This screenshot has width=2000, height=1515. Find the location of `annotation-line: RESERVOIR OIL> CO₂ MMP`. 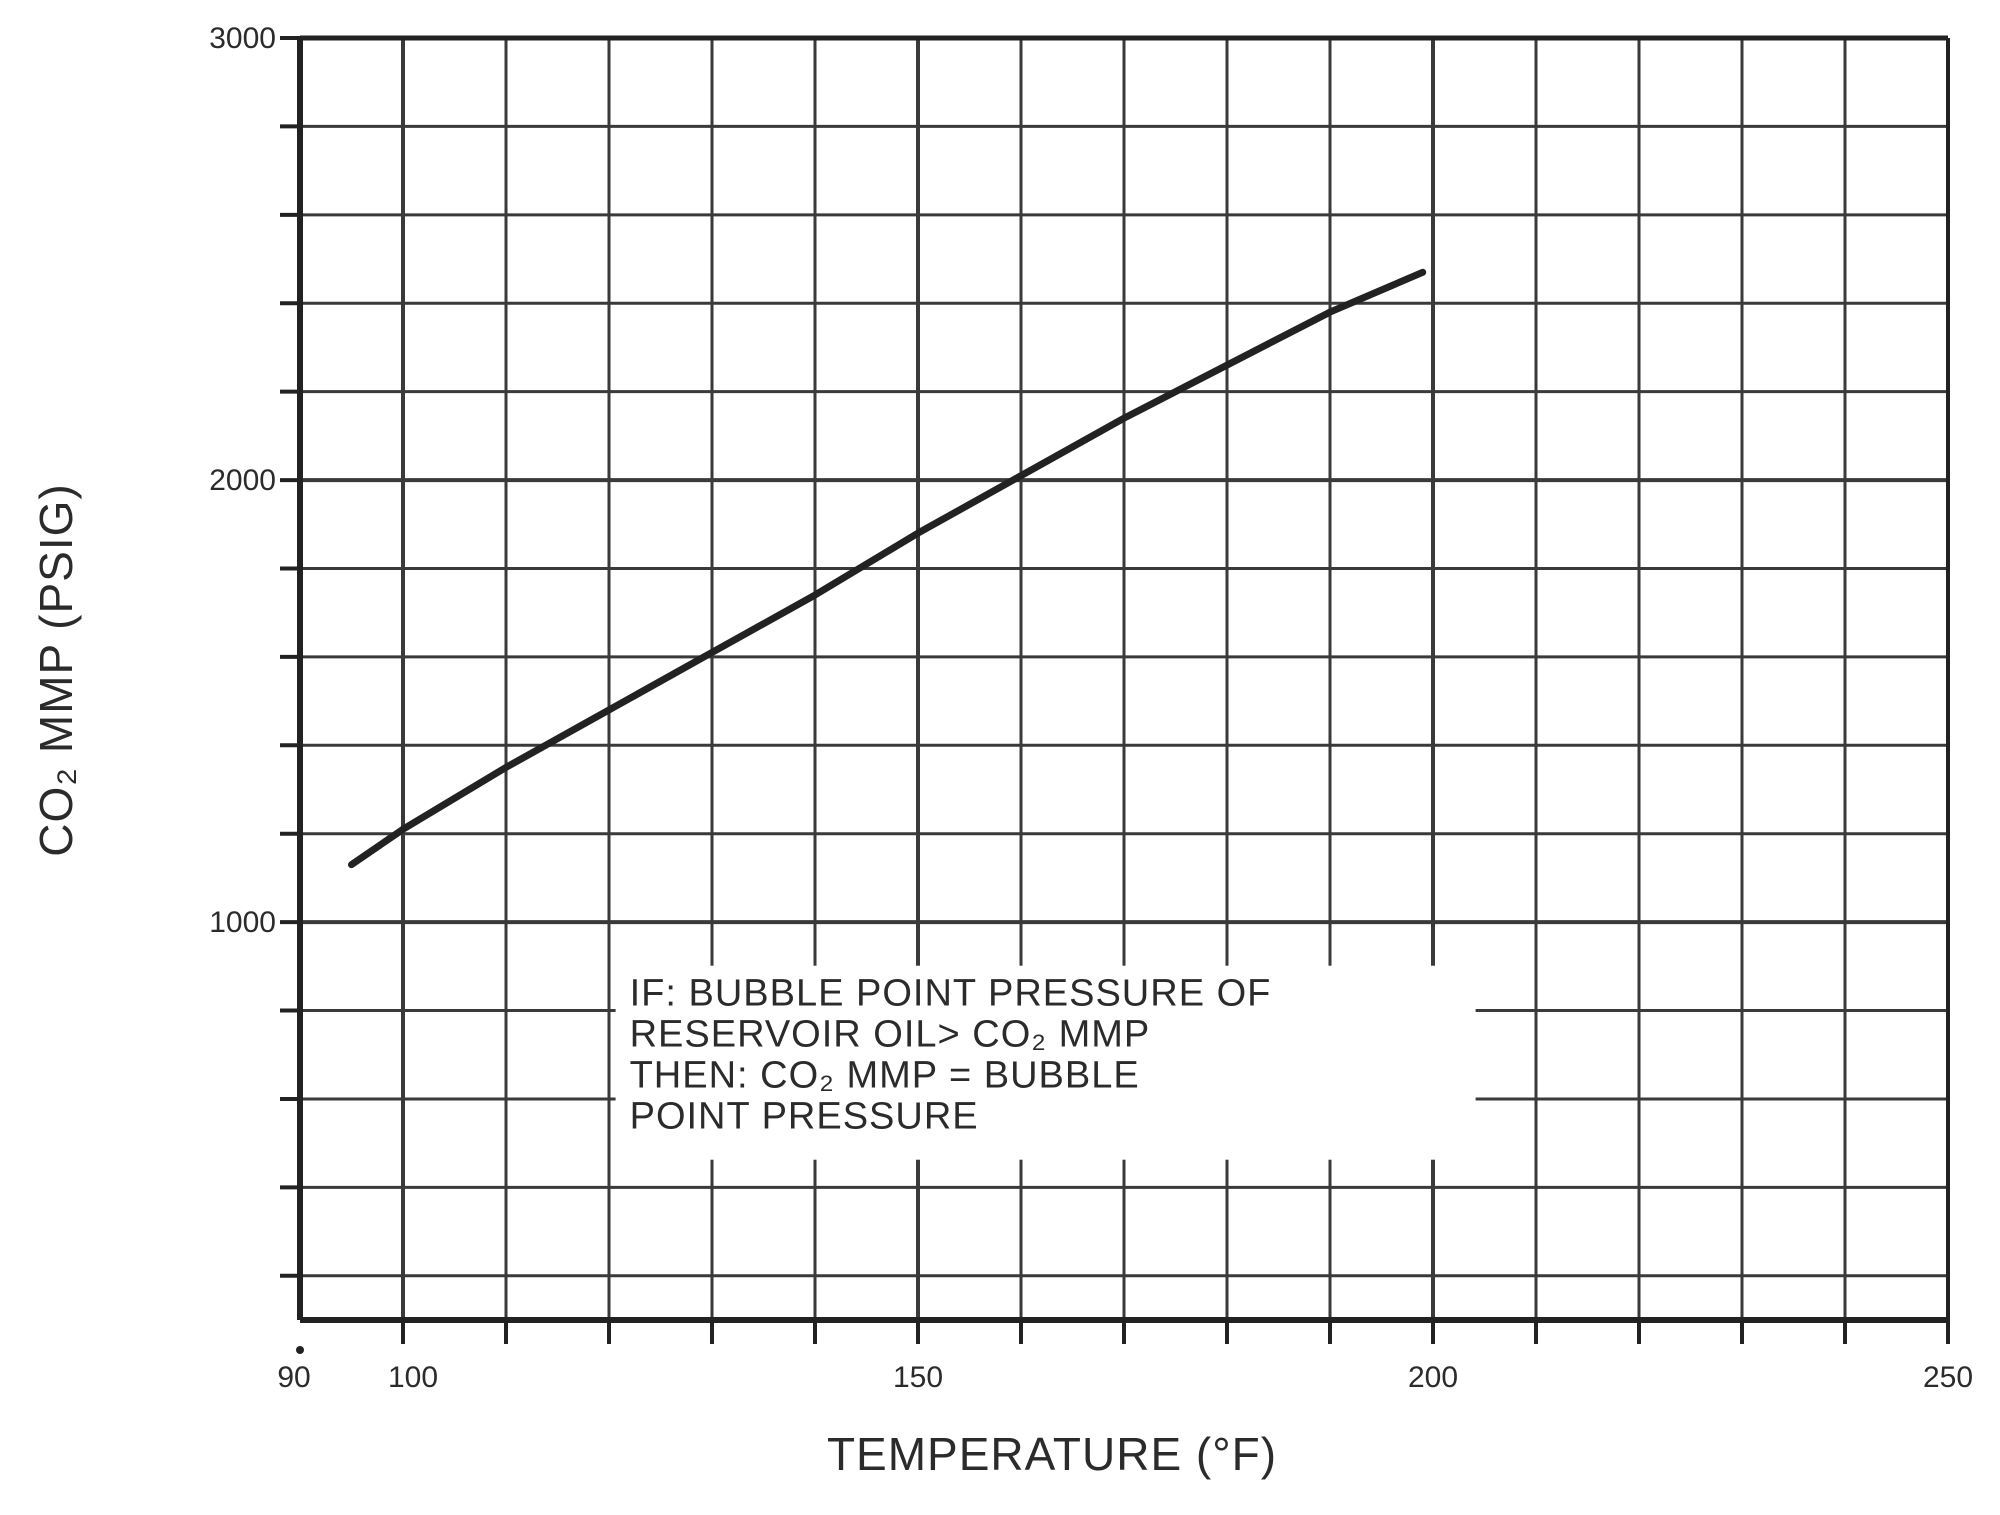

annotation-line: RESERVOIR OIL> CO₂ MMP is located at coordinates (890, 1035).